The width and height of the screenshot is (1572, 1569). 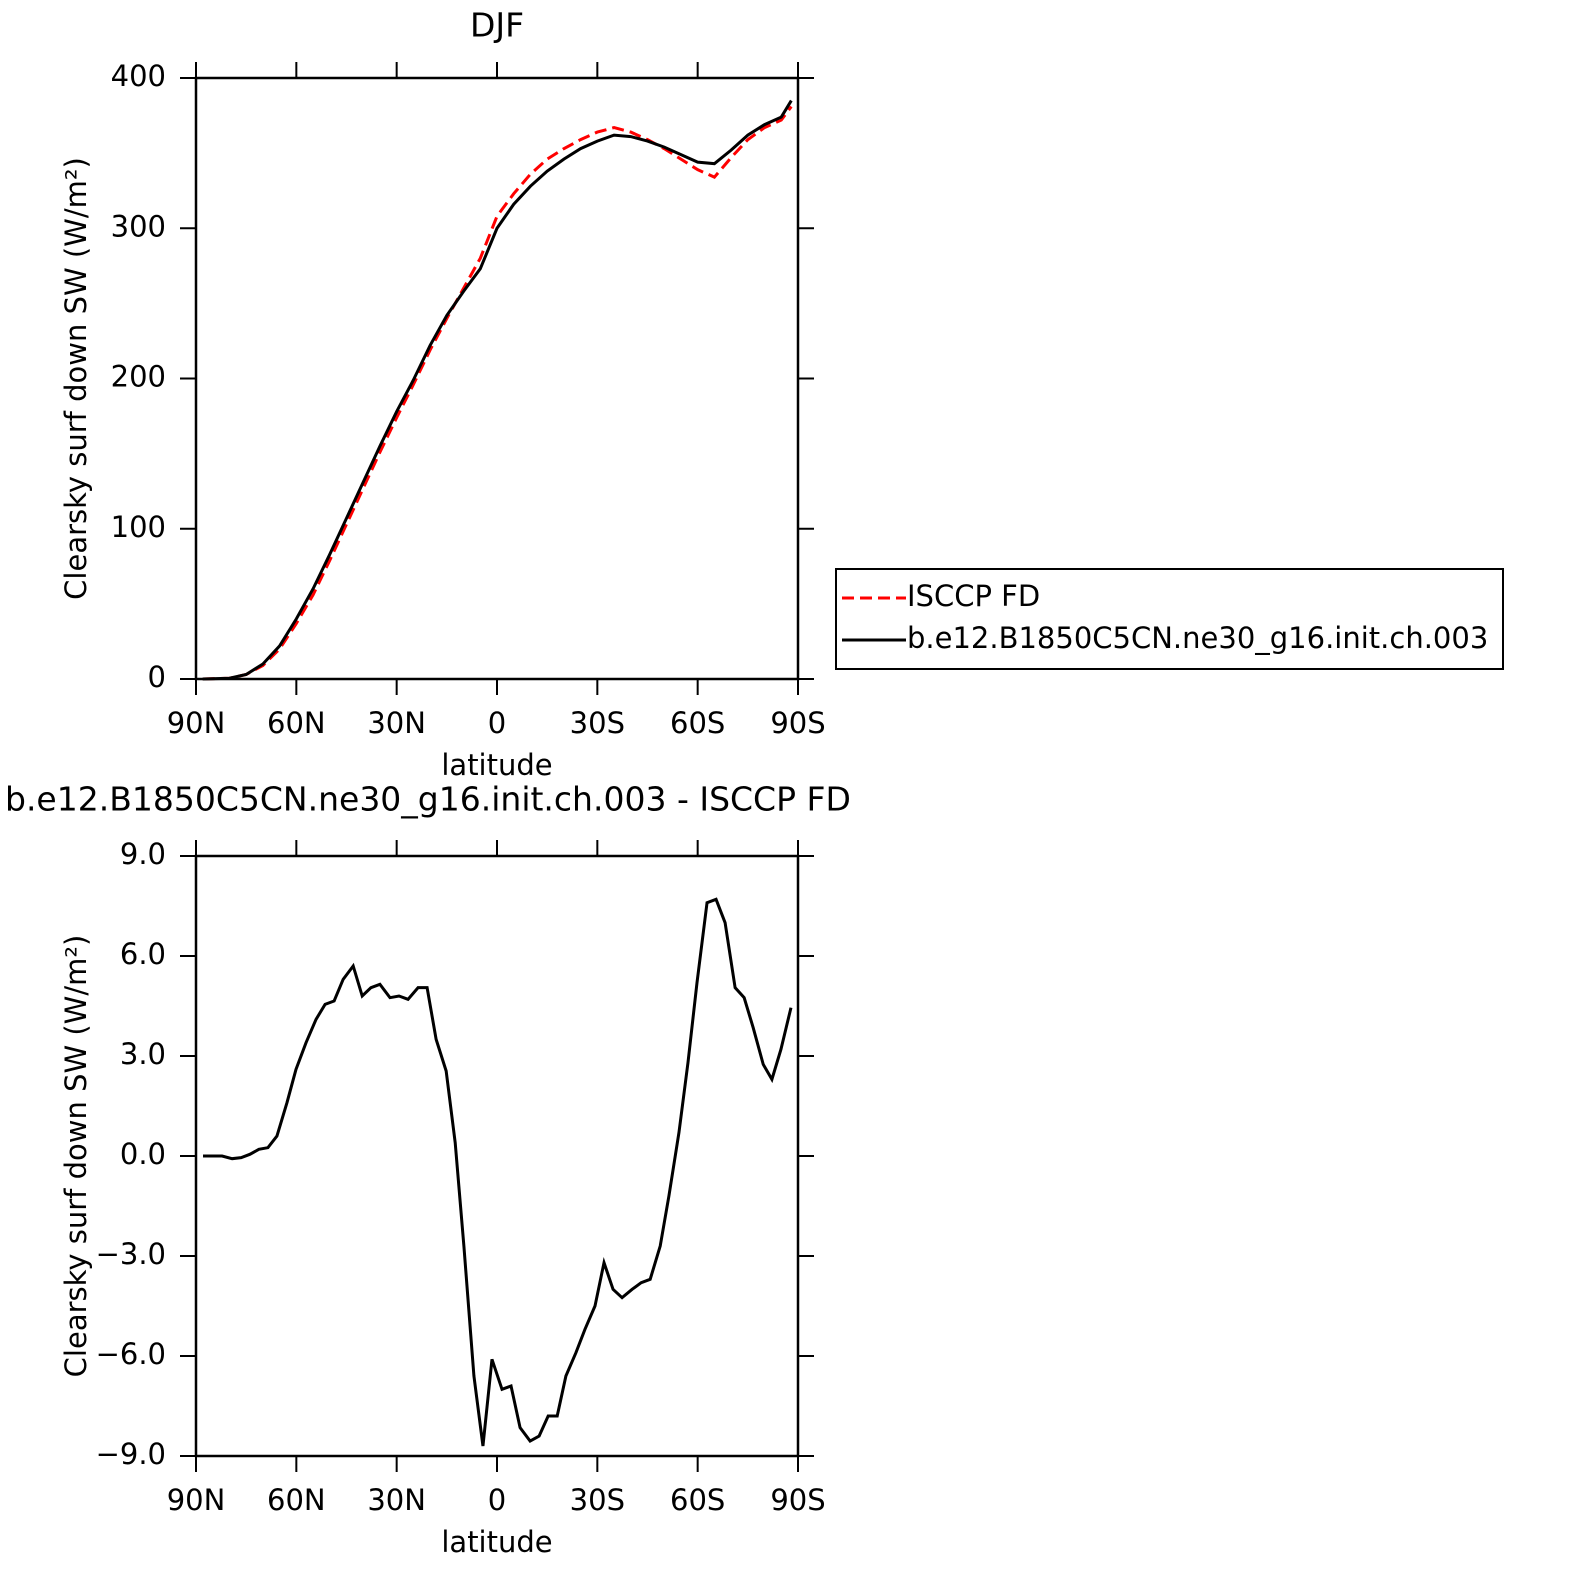 What do you see at coordinates (138, 527) in the screenshot?
I see `y-tick-label: 100` at bounding box center [138, 527].